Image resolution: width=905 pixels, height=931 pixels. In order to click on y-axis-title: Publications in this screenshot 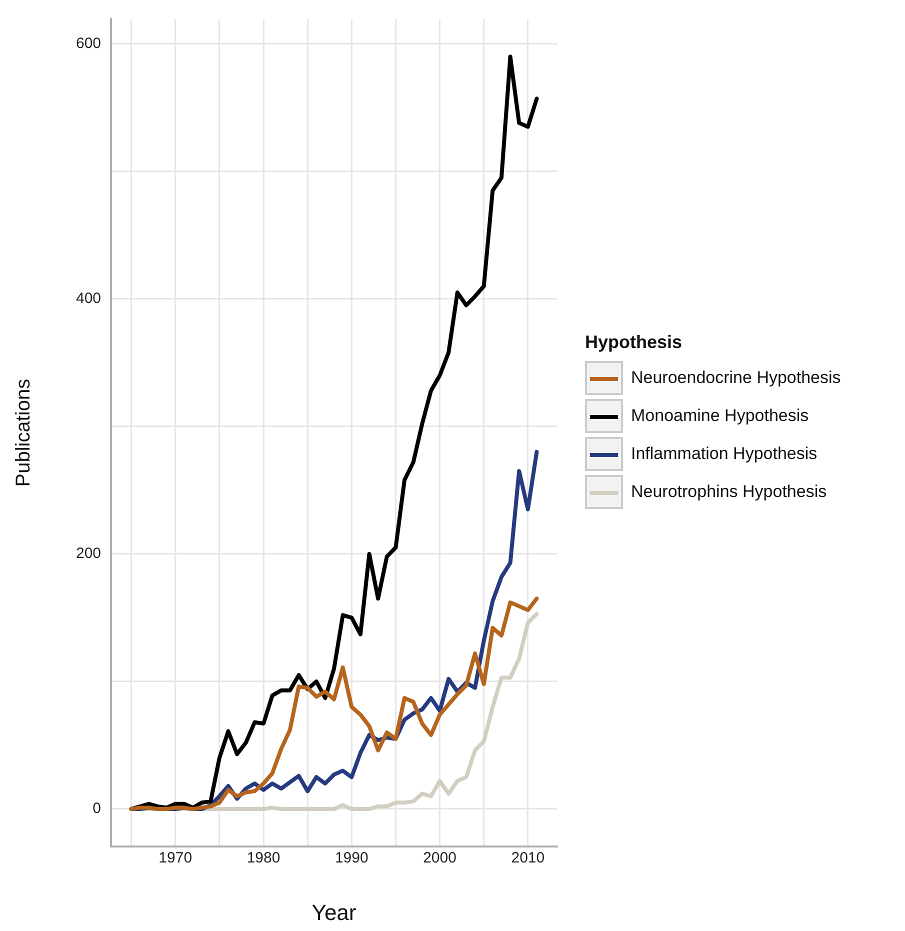, I will do `click(23, 432)`.